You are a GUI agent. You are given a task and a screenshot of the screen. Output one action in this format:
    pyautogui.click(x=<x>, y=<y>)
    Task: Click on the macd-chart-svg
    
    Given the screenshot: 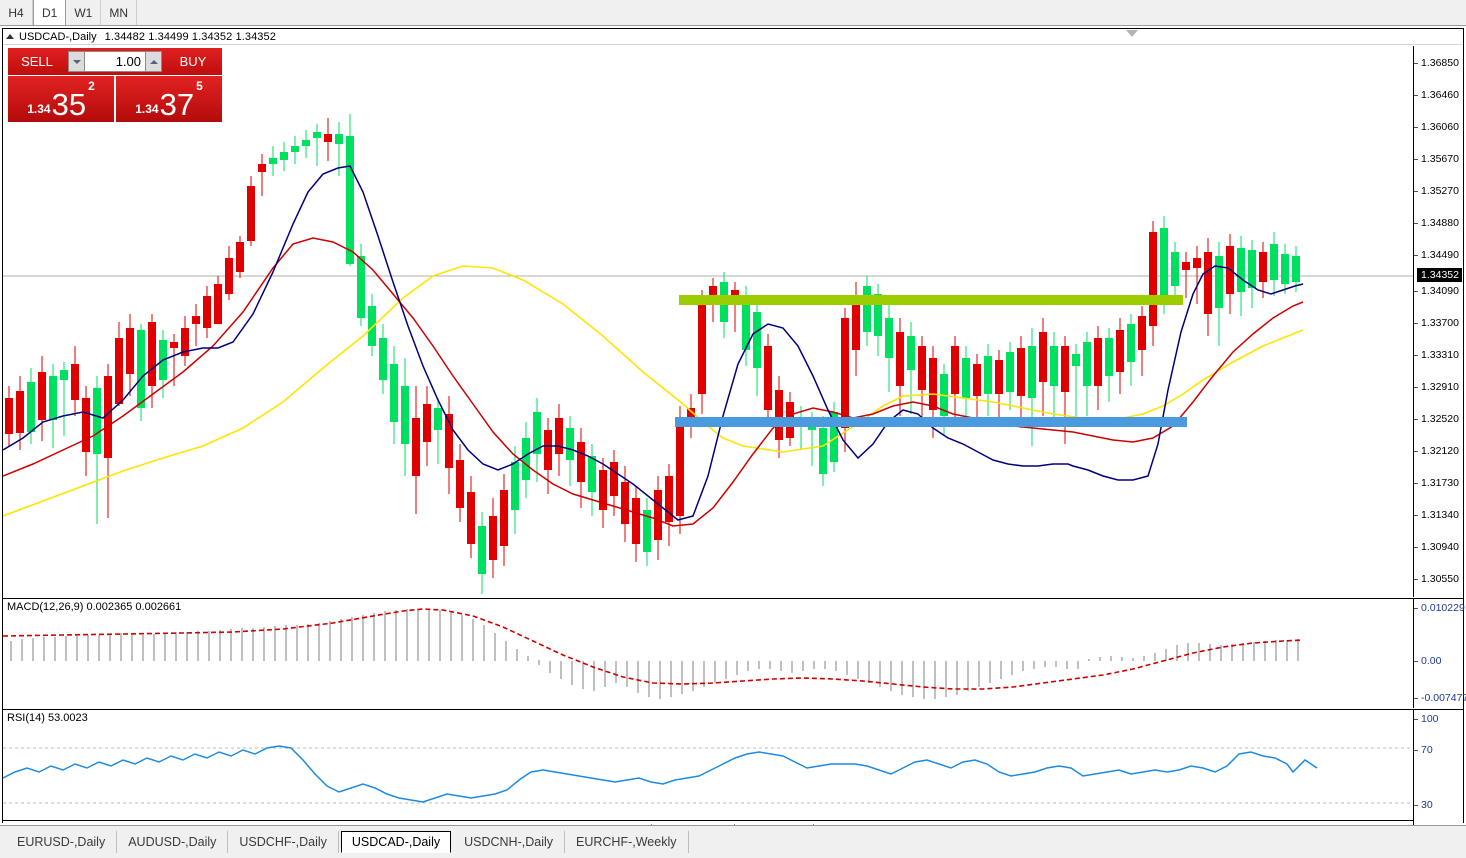 What is the action you would take?
    pyautogui.click(x=653, y=653)
    